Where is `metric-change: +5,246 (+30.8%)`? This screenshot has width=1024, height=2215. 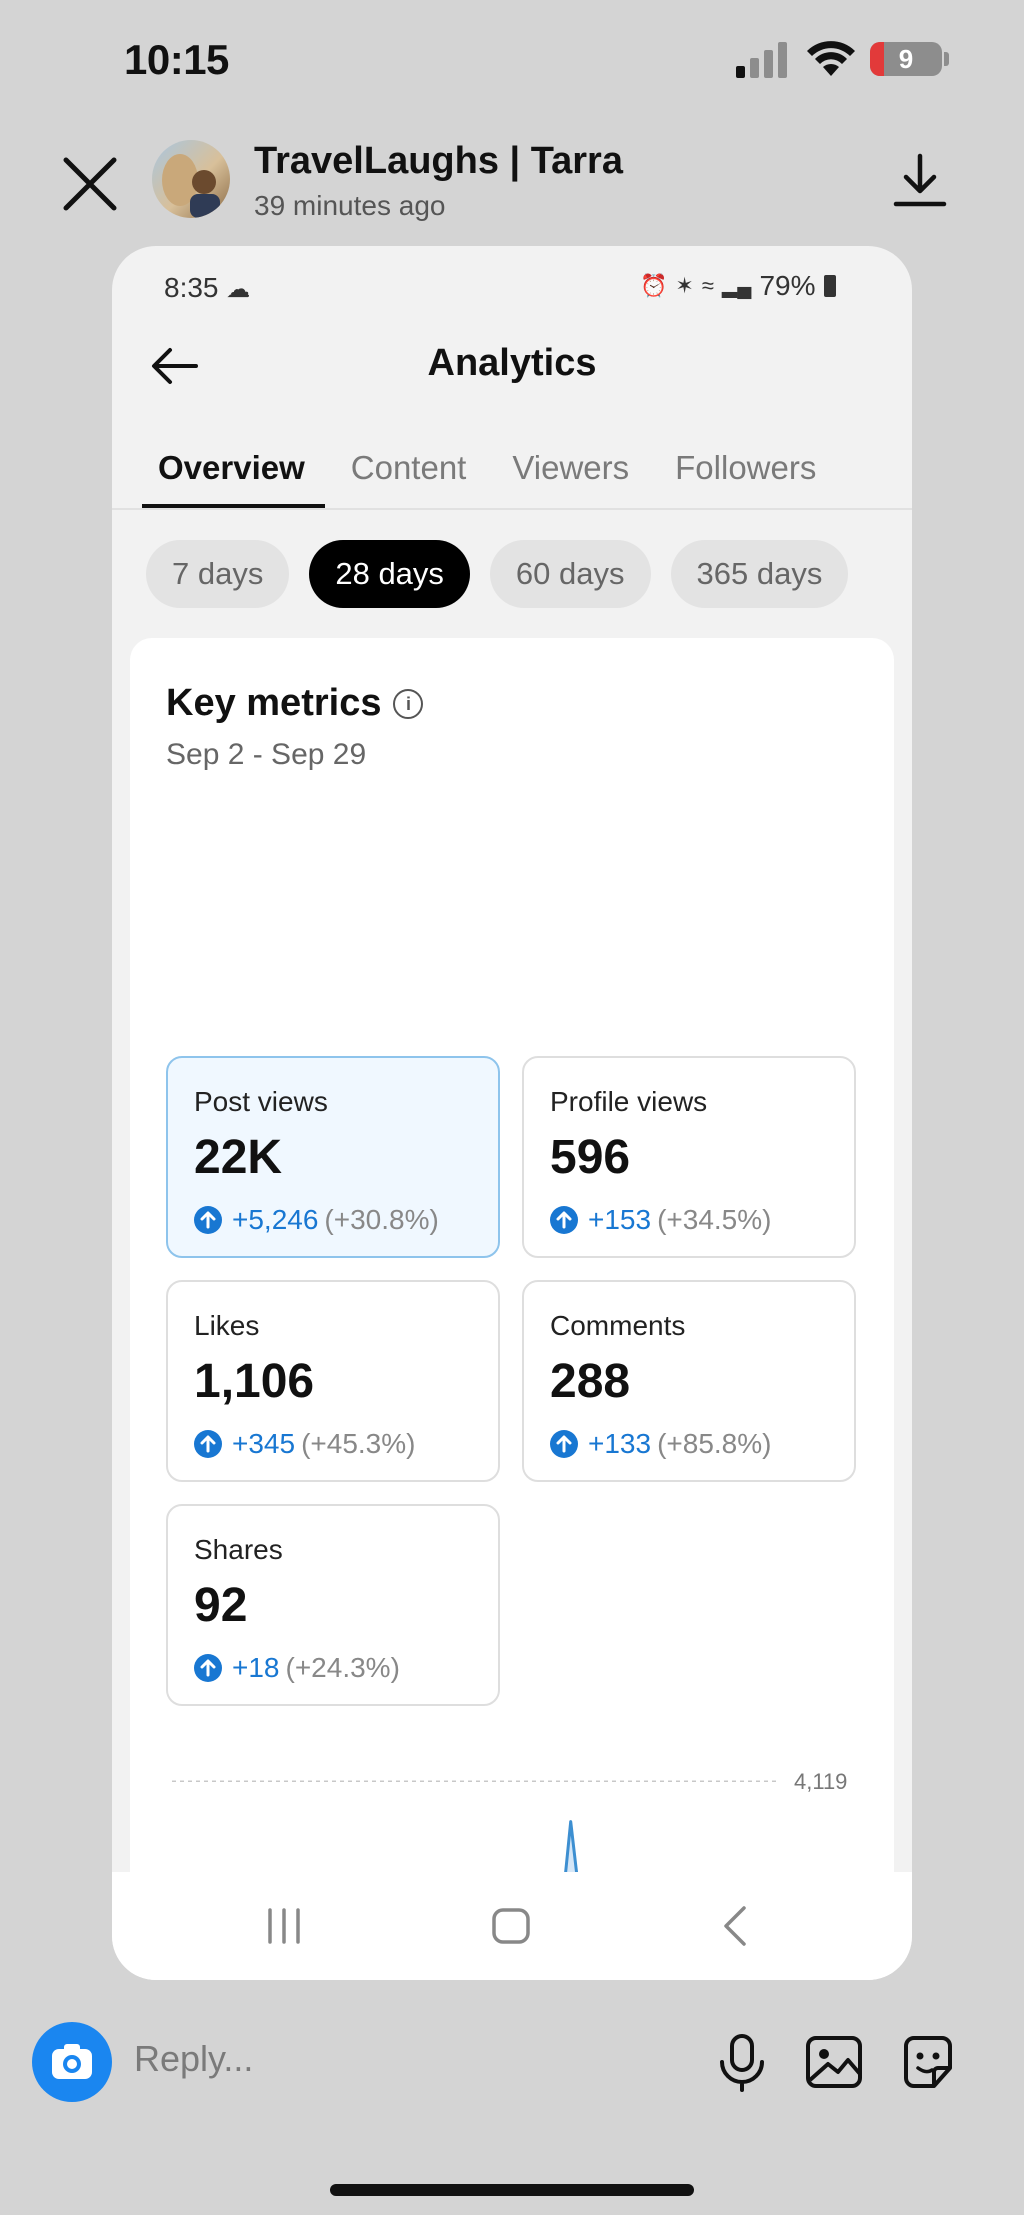
metric-change: +5,246 (+30.8%) is located at coordinates (316, 1220).